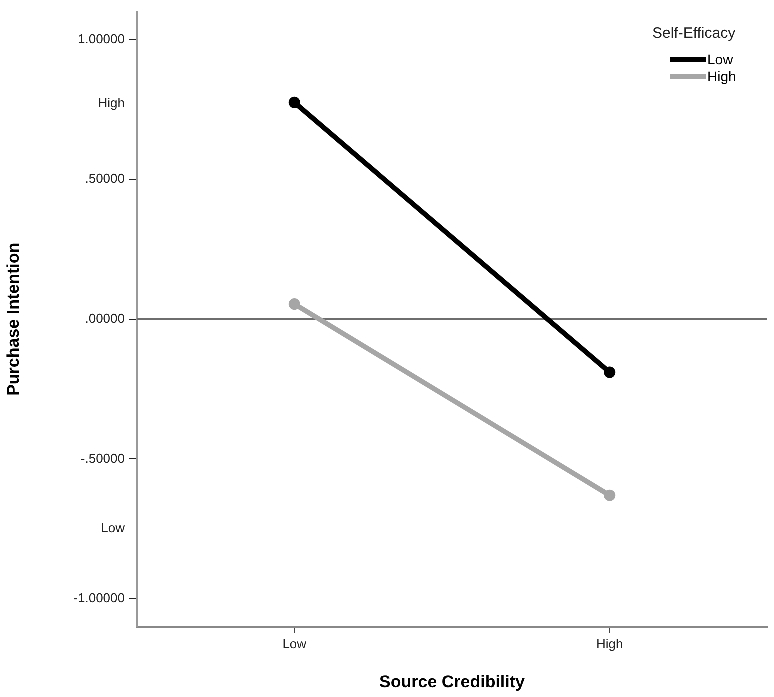  I want to click on y-tick-label: -.50000, so click(102, 458).